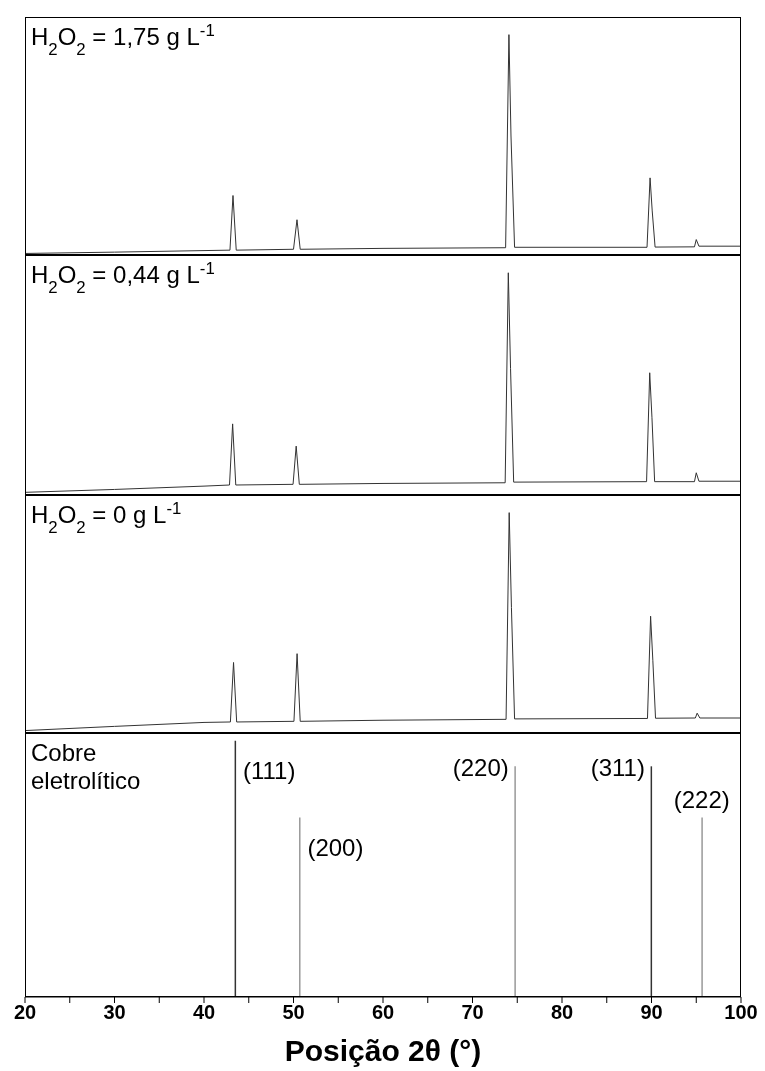 The width and height of the screenshot is (765, 1071). What do you see at coordinates (106, 517) in the screenshot?
I see `chart-title: H$_{2}$O$_{2}$ = 0 g L$^{-1}$` at bounding box center [106, 517].